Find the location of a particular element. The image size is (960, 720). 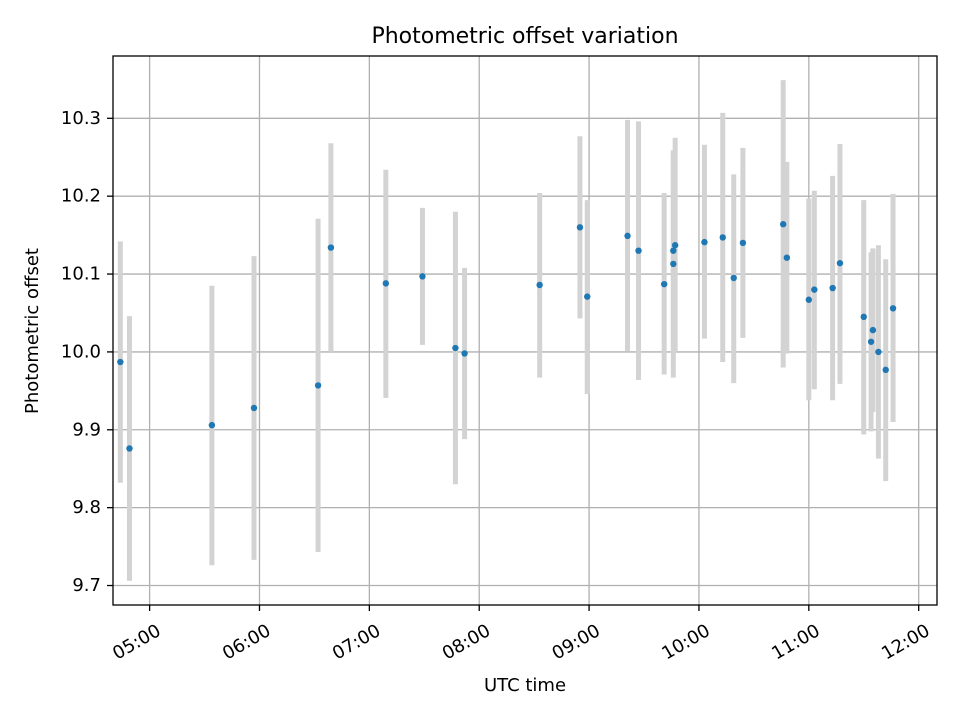

chart-title: Photometric offset variation is located at coordinates (524, 36).